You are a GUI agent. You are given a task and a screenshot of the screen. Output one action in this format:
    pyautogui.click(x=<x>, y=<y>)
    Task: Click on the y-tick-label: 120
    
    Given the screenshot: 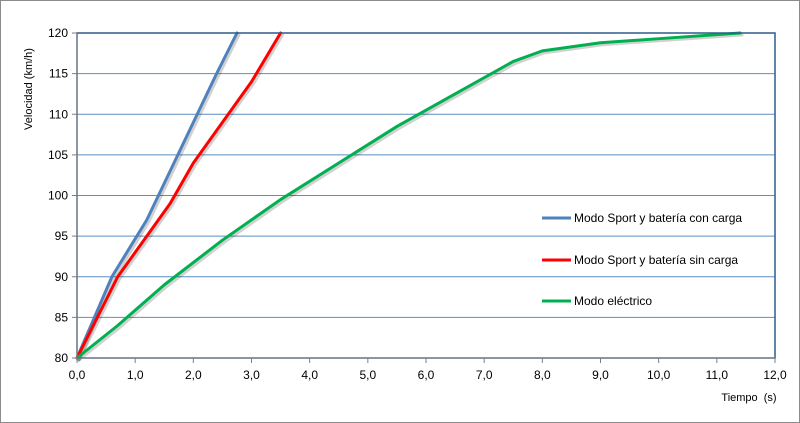 What is the action you would take?
    pyautogui.click(x=58, y=33)
    